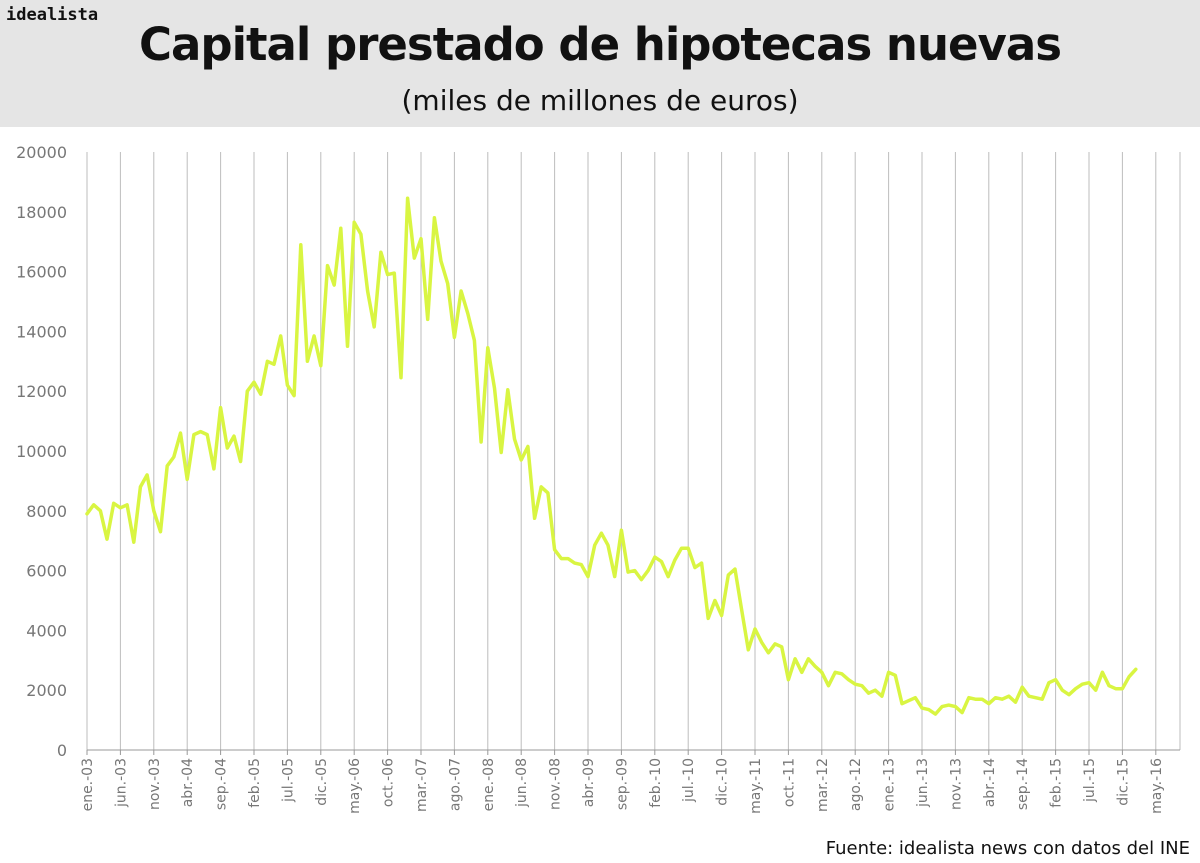 This screenshot has width=1200, height=863. What do you see at coordinates (322, 782) in the screenshot?
I see `x-tick-label: dic.-05` at bounding box center [322, 782].